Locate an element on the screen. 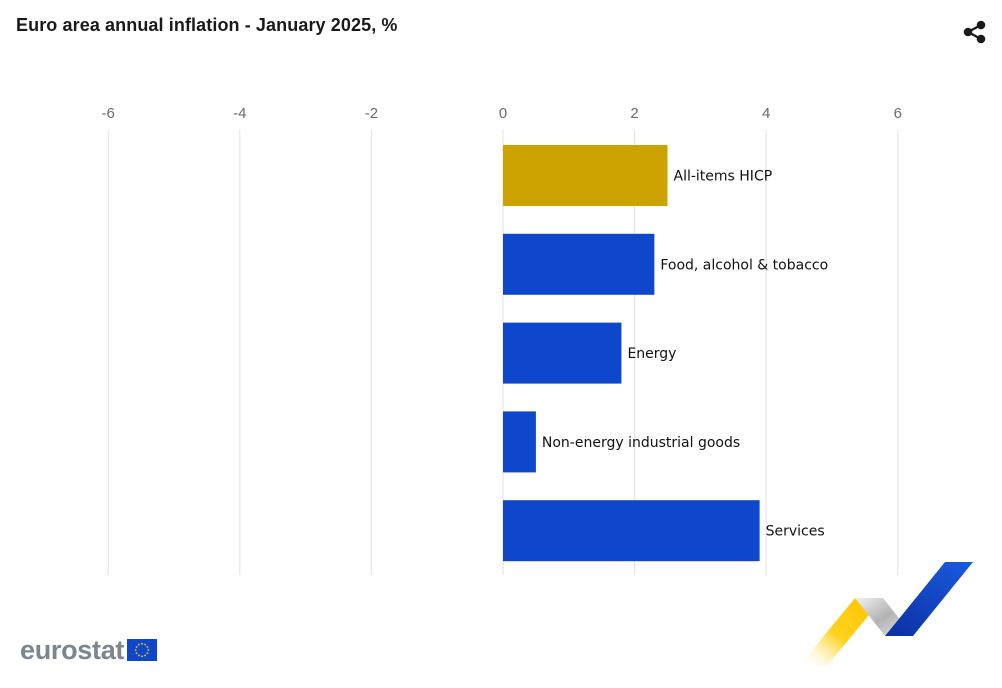 This screenshot has width=1002, height=688. bar-label: Food, alcohol & tobacco is located at coordinates (744, 265).